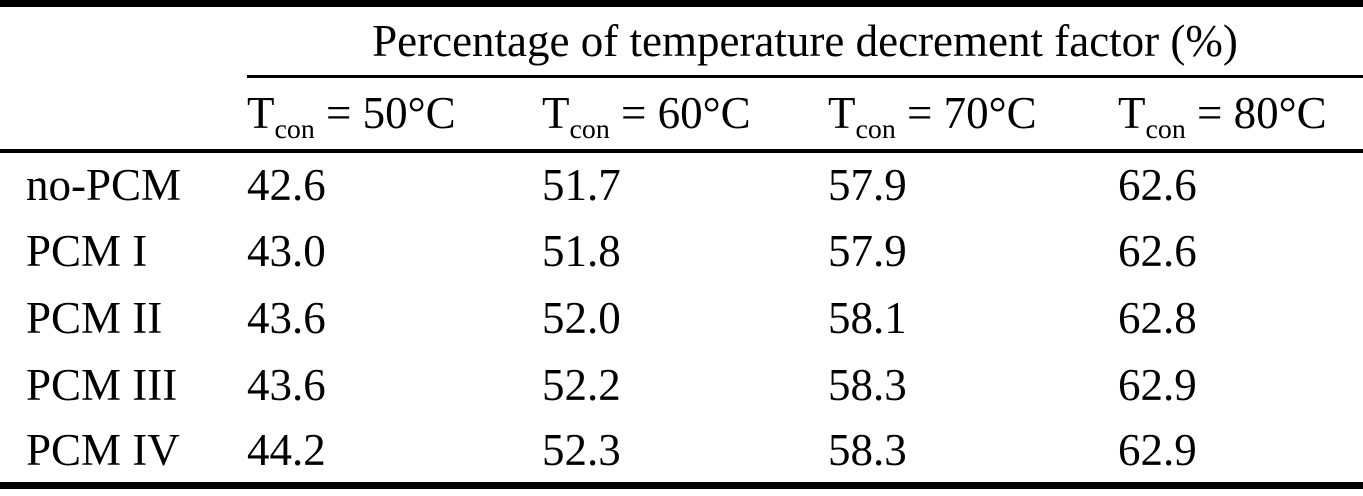  What do you see at coordinates (103, 450) in the screenshot?
I see `row-label: PCM IV` at bounding box center [103, 450].